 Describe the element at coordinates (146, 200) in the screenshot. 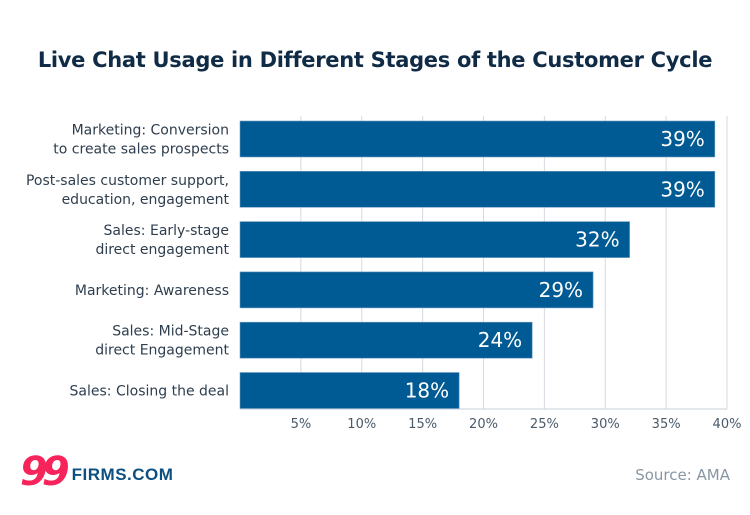

I see `category-label: education, engagement` at that location.